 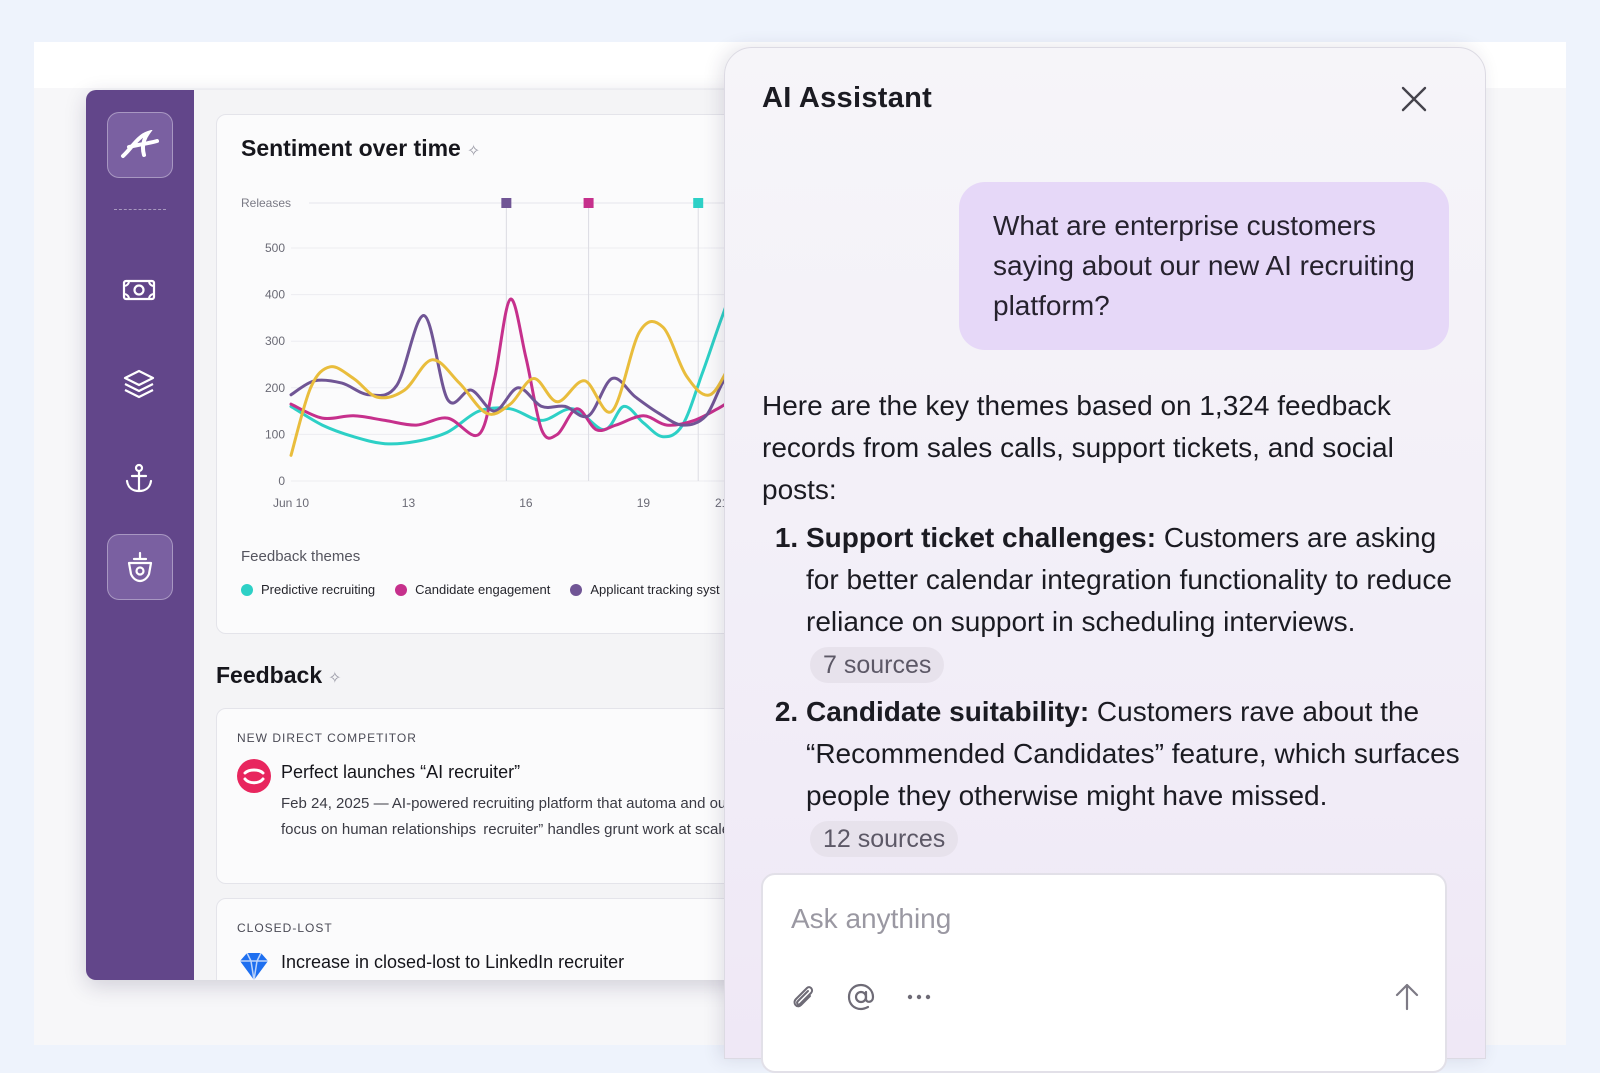 I want to click on sources-chip: 12 sources, so click(x=884, y=839).